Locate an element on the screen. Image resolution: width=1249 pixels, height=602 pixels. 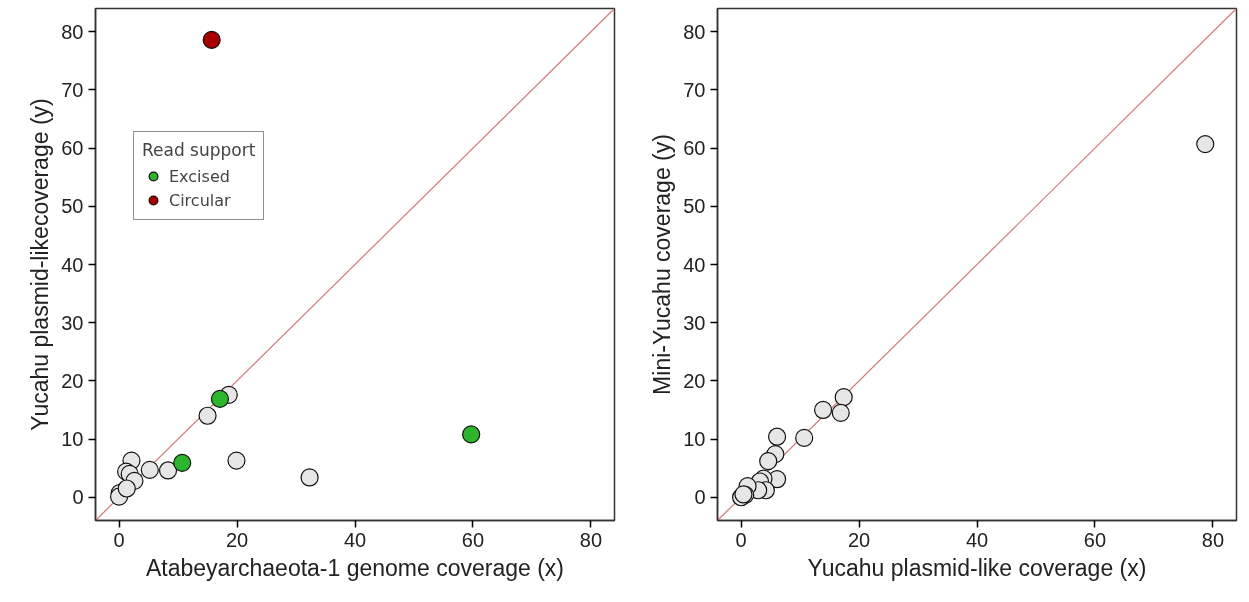
x-axis-title: Atabeyarchaeota-1 genome coverage (x) is located at coordinates (355, 567).